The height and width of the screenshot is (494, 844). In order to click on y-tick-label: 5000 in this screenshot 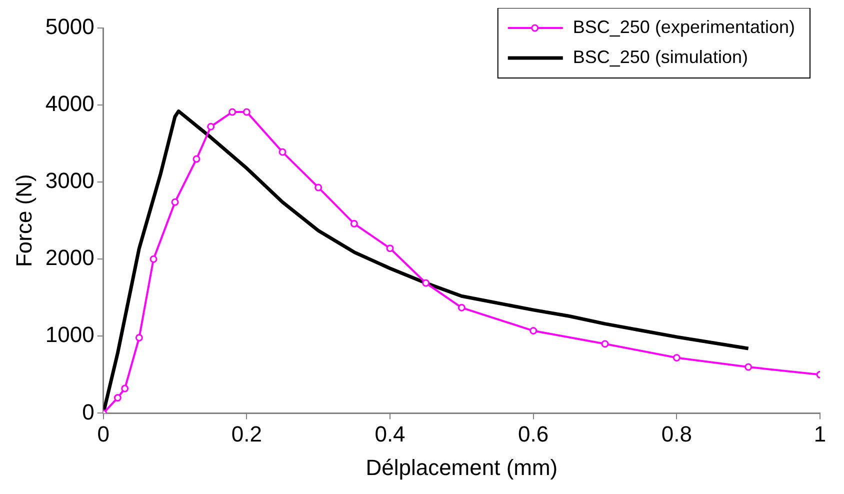, I will do `click(69, 27)`.